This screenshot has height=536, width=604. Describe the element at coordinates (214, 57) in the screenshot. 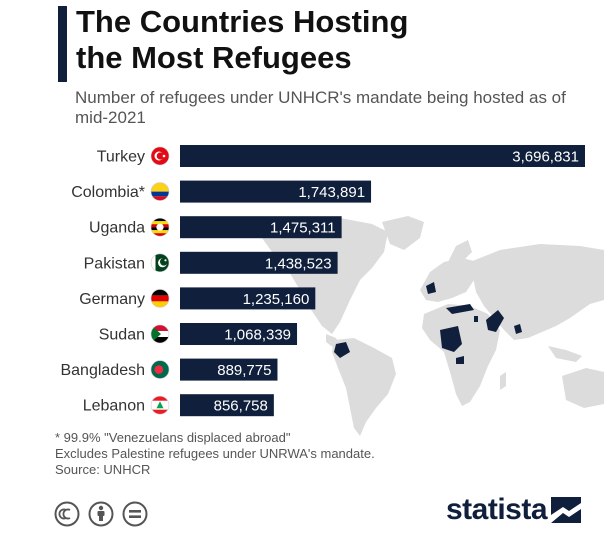

I see `title-line-2: the Most Refugees` at that location.